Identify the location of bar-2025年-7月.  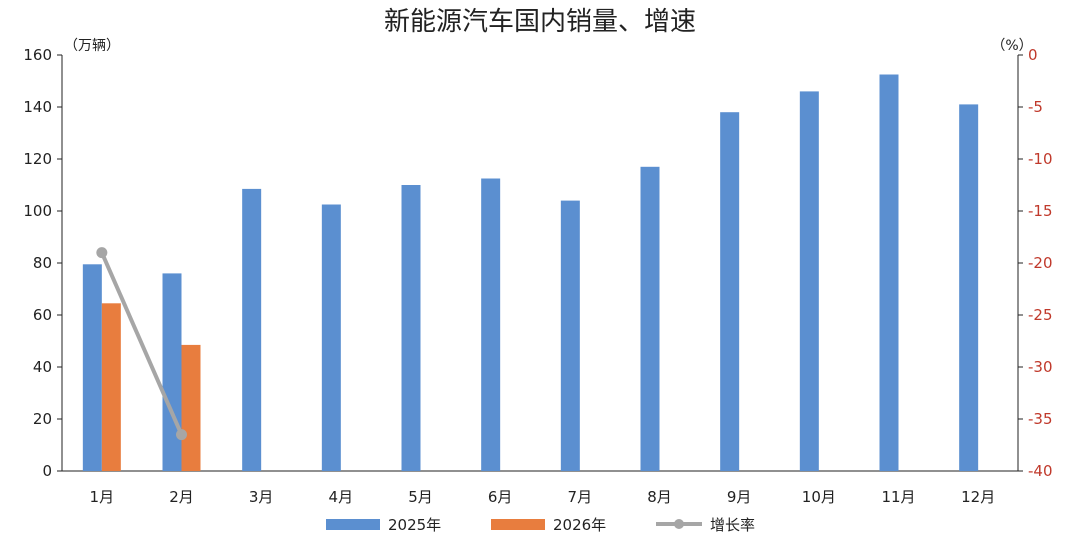
(570, 335).